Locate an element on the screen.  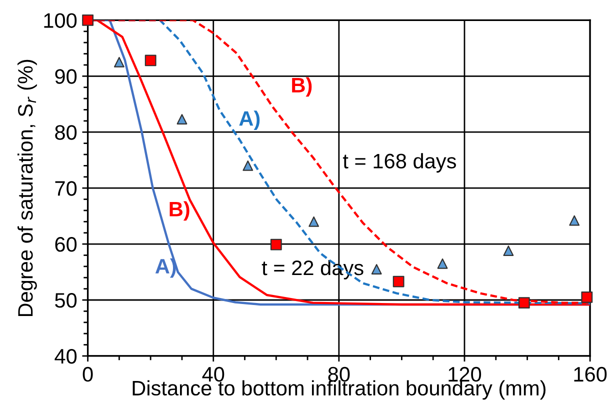
x-axis-title: Distance to bottom infiltration boundary (mm) is located at coordinates (339, 390).